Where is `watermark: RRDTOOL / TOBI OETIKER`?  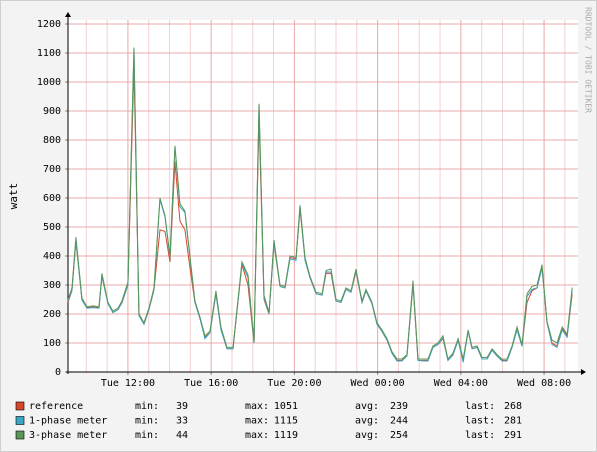
watermark: RRDTOOL / TOBI OETIKER is located at coordinates (588, 60).